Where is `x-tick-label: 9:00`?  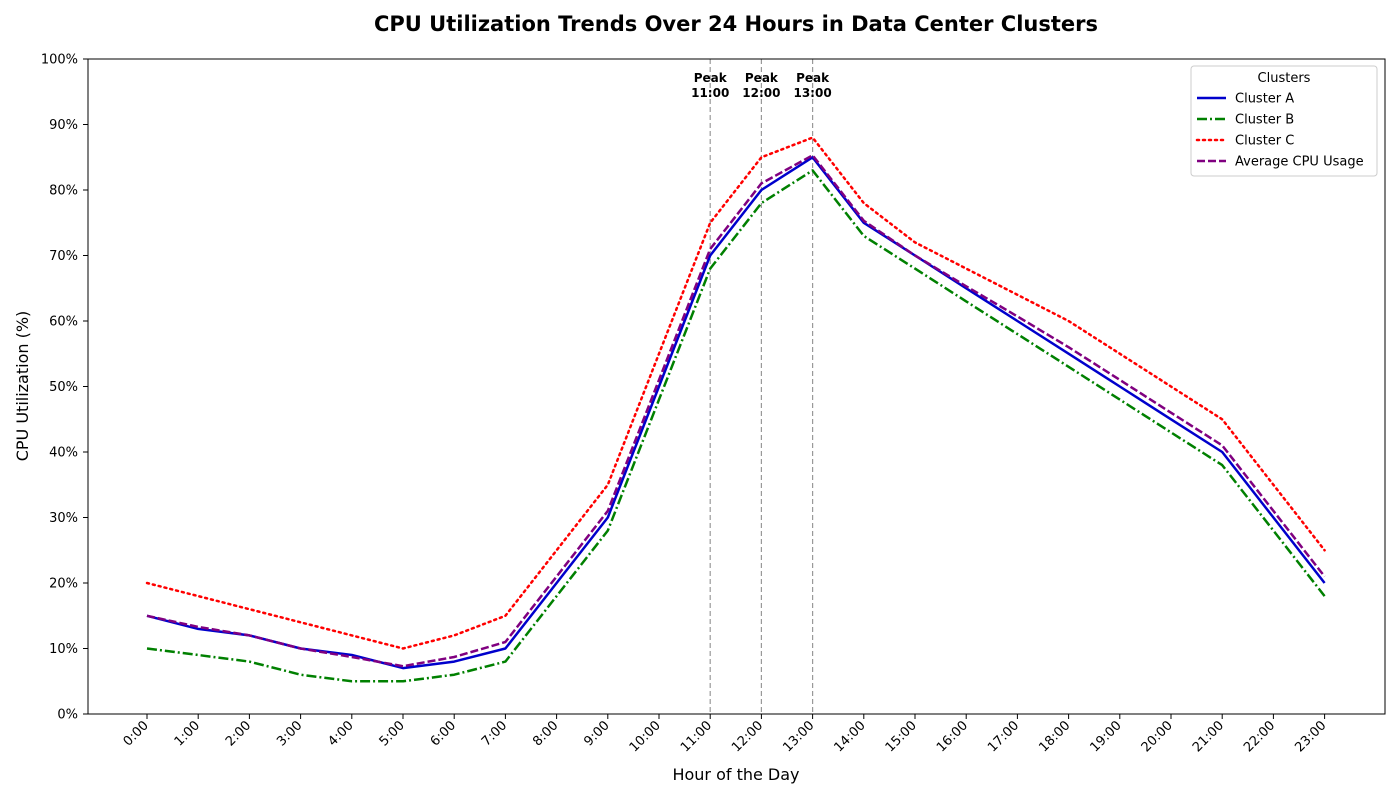
x-tick-label: 9:00 is located at coordinates (596, 733).